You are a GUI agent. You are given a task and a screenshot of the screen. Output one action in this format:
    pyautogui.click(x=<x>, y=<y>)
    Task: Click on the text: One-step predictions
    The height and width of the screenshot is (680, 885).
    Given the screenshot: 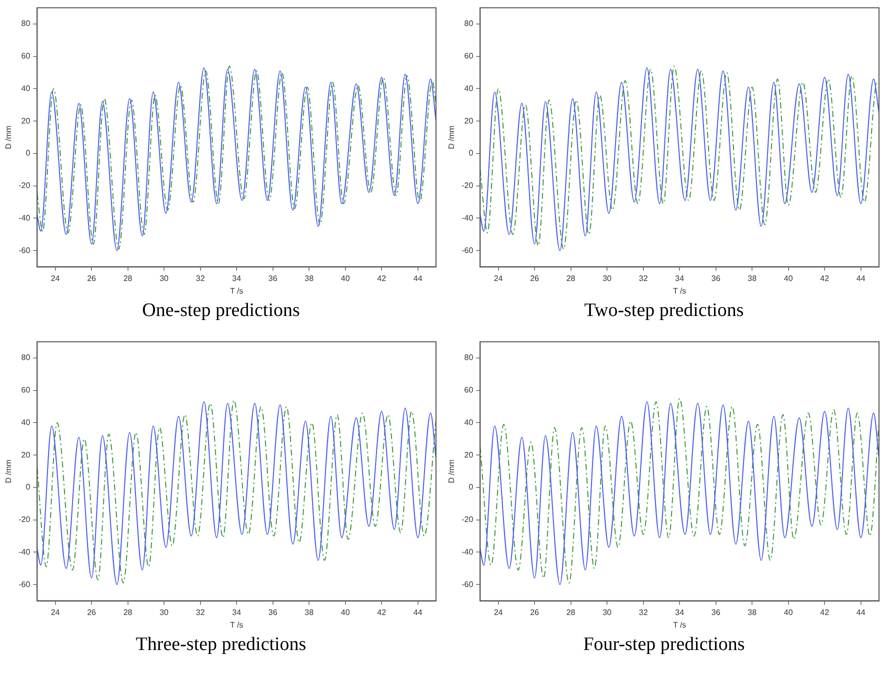 What is the action you would take?
    pyautogui.click(x=221, y=311)
    